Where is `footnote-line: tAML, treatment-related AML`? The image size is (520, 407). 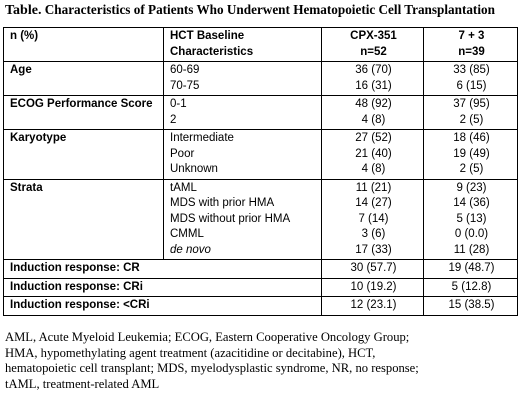
footnote-line: tAML, treatment-related AML is located at coordinates (82, 383).